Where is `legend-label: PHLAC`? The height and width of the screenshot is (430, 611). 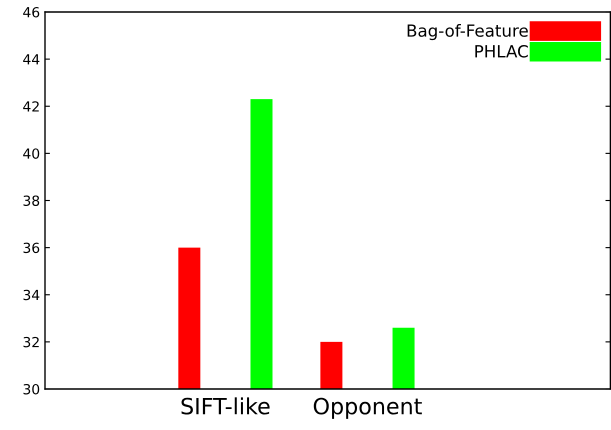
legend-label: PHLAC is located at coordinates (501, 51).